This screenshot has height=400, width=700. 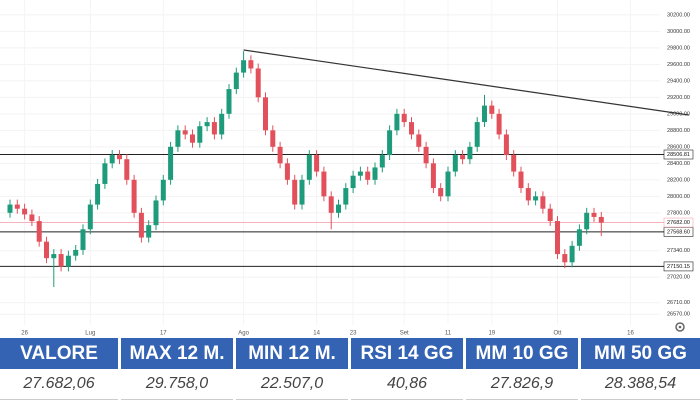 What do you see at coordinates (680, 327) in the screenshot?
I see `settings-icon` at bounding box center [680, 327].